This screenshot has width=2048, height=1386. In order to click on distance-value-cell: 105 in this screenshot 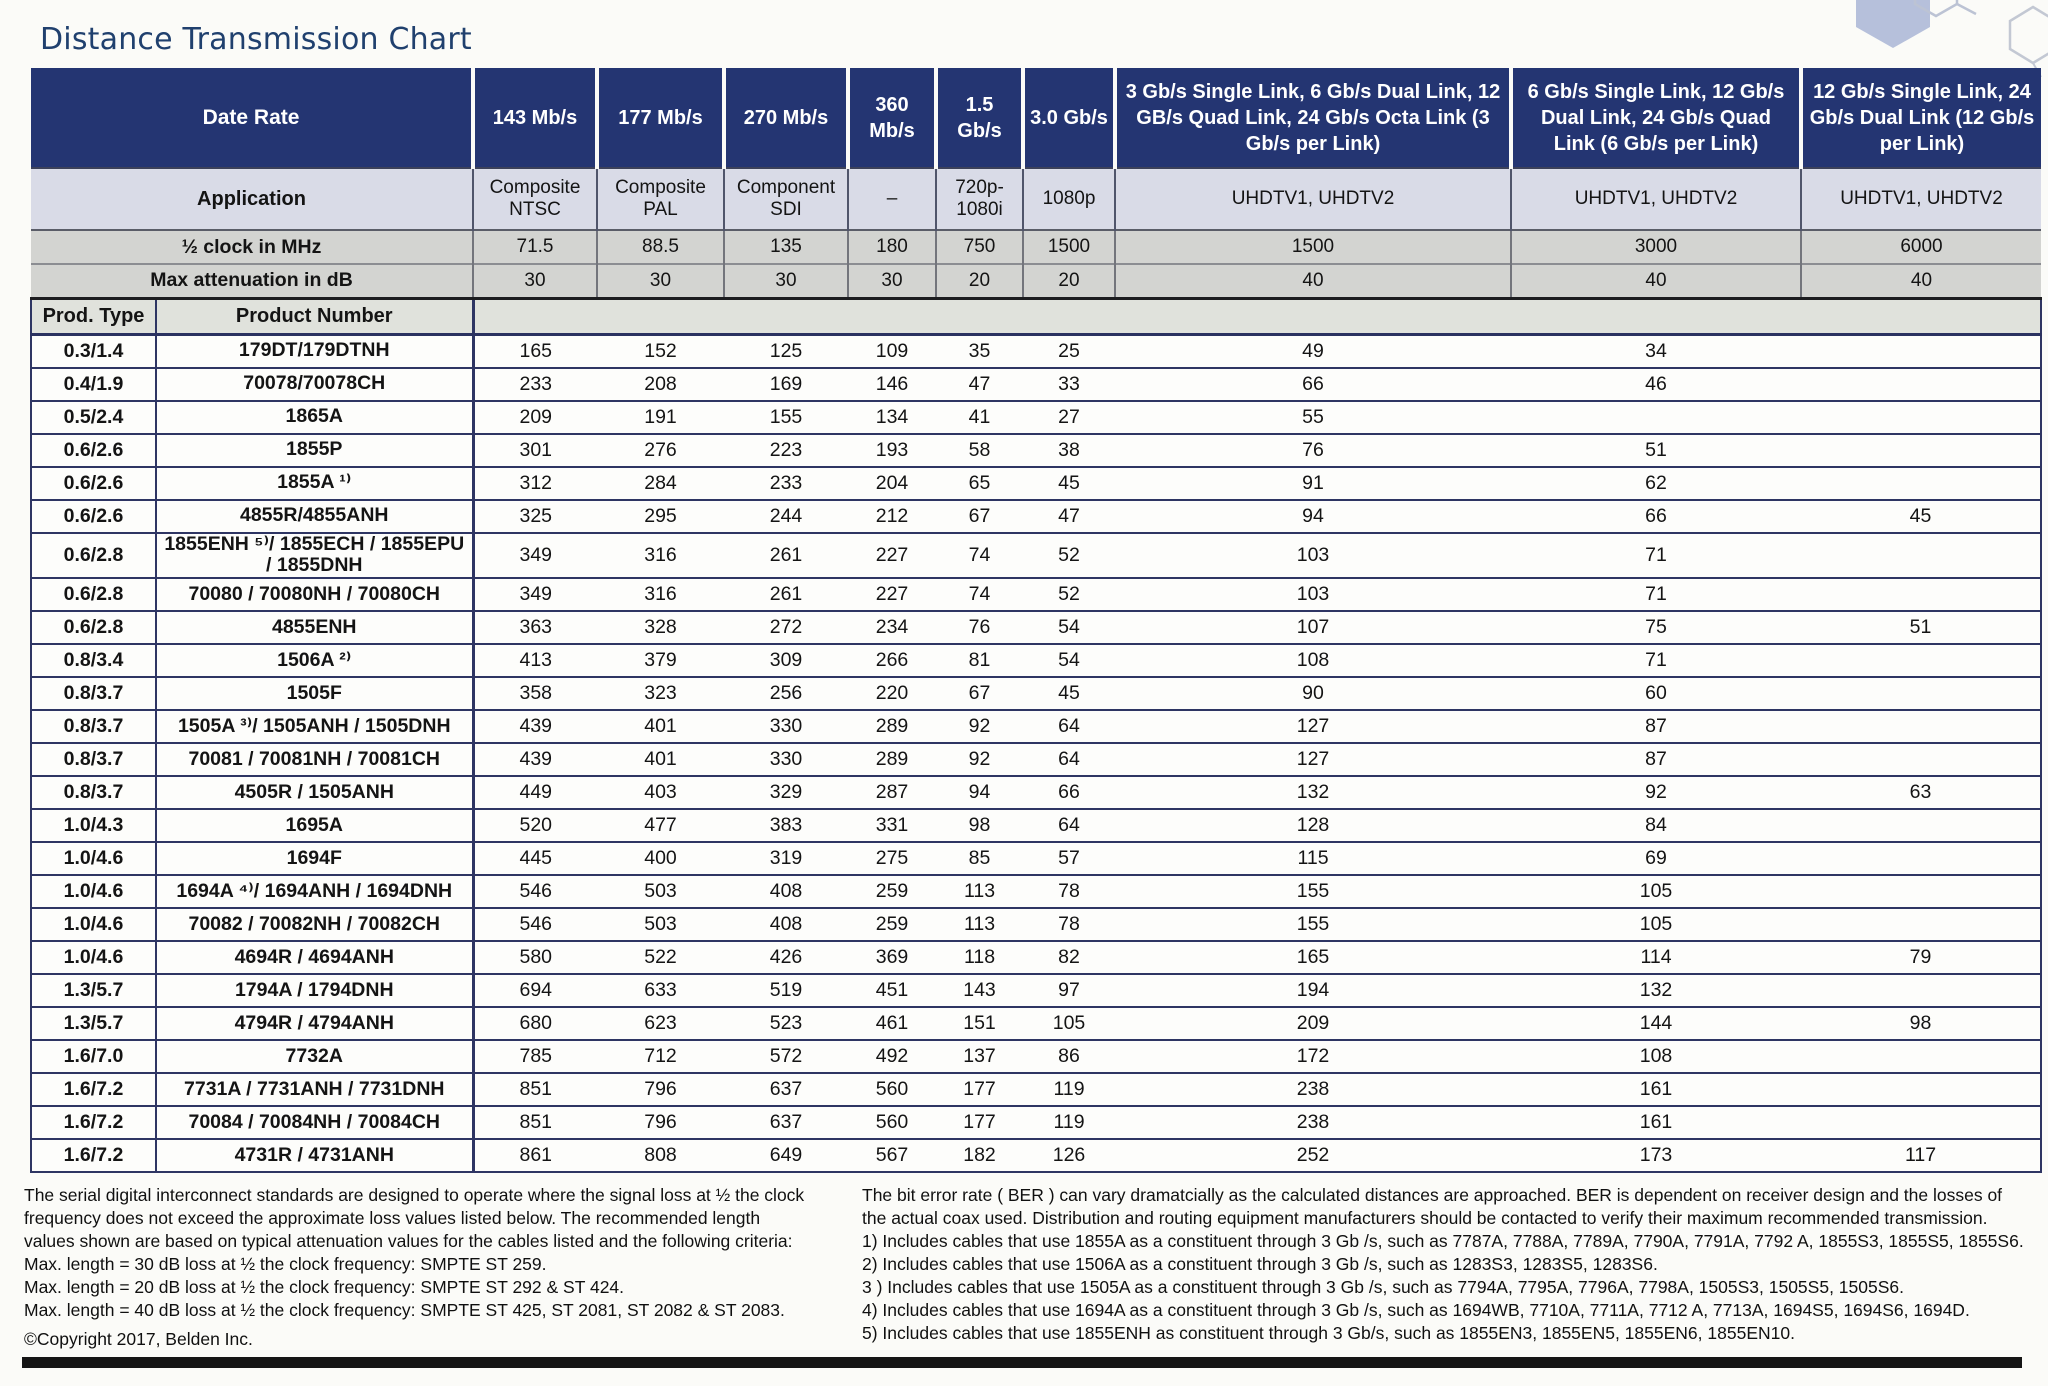, I will do `click(1069, 1024)`.